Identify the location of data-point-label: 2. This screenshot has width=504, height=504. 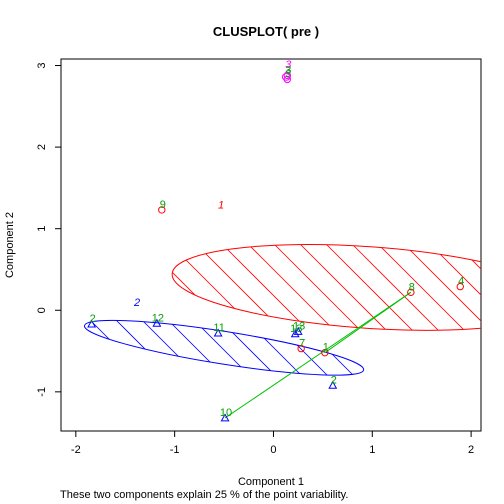
(93, 319).